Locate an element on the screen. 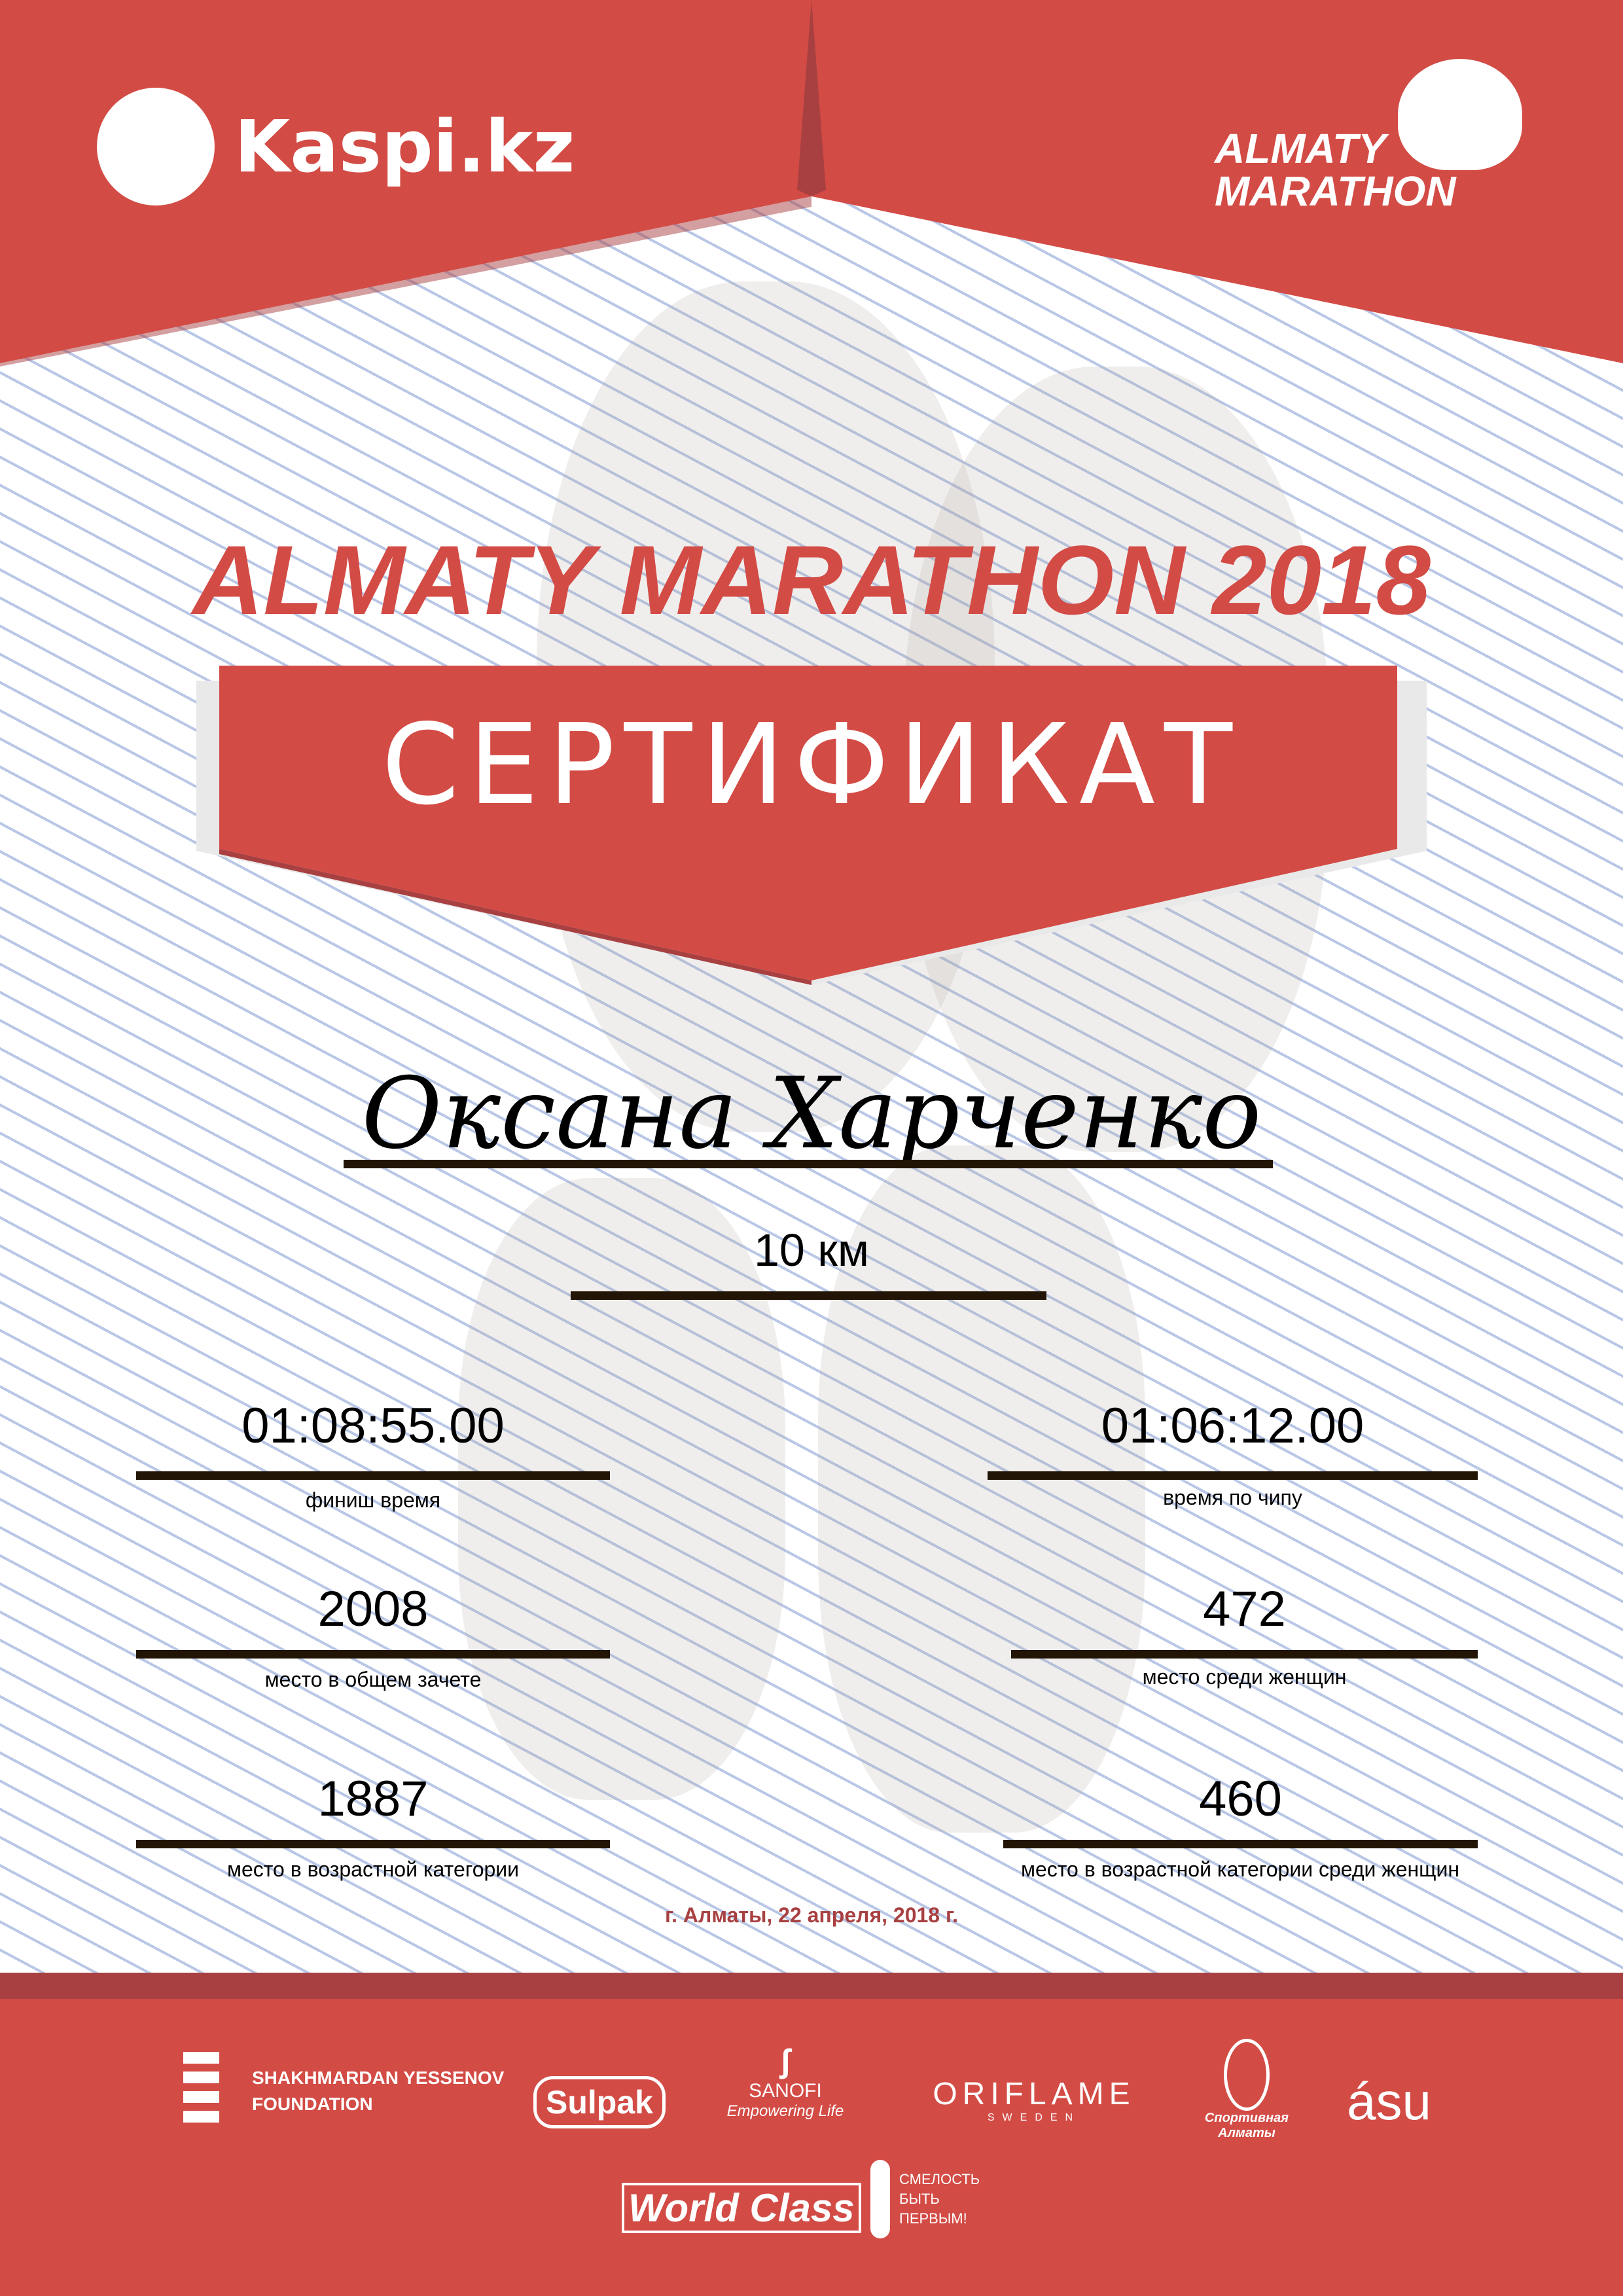  almaty-marathon-logo: ALMATY MARATHON is located at coordinates (1368, 137).